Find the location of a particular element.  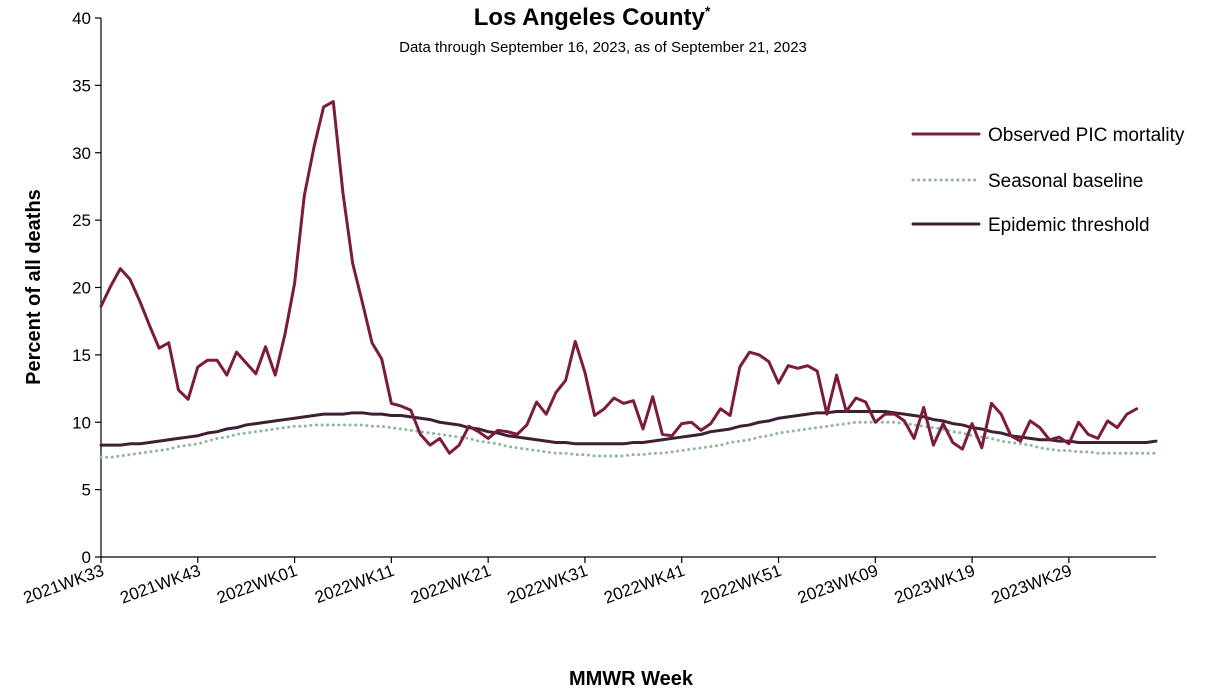

x-tick-label: 2022WK31 is located at coordinates (548, 584).